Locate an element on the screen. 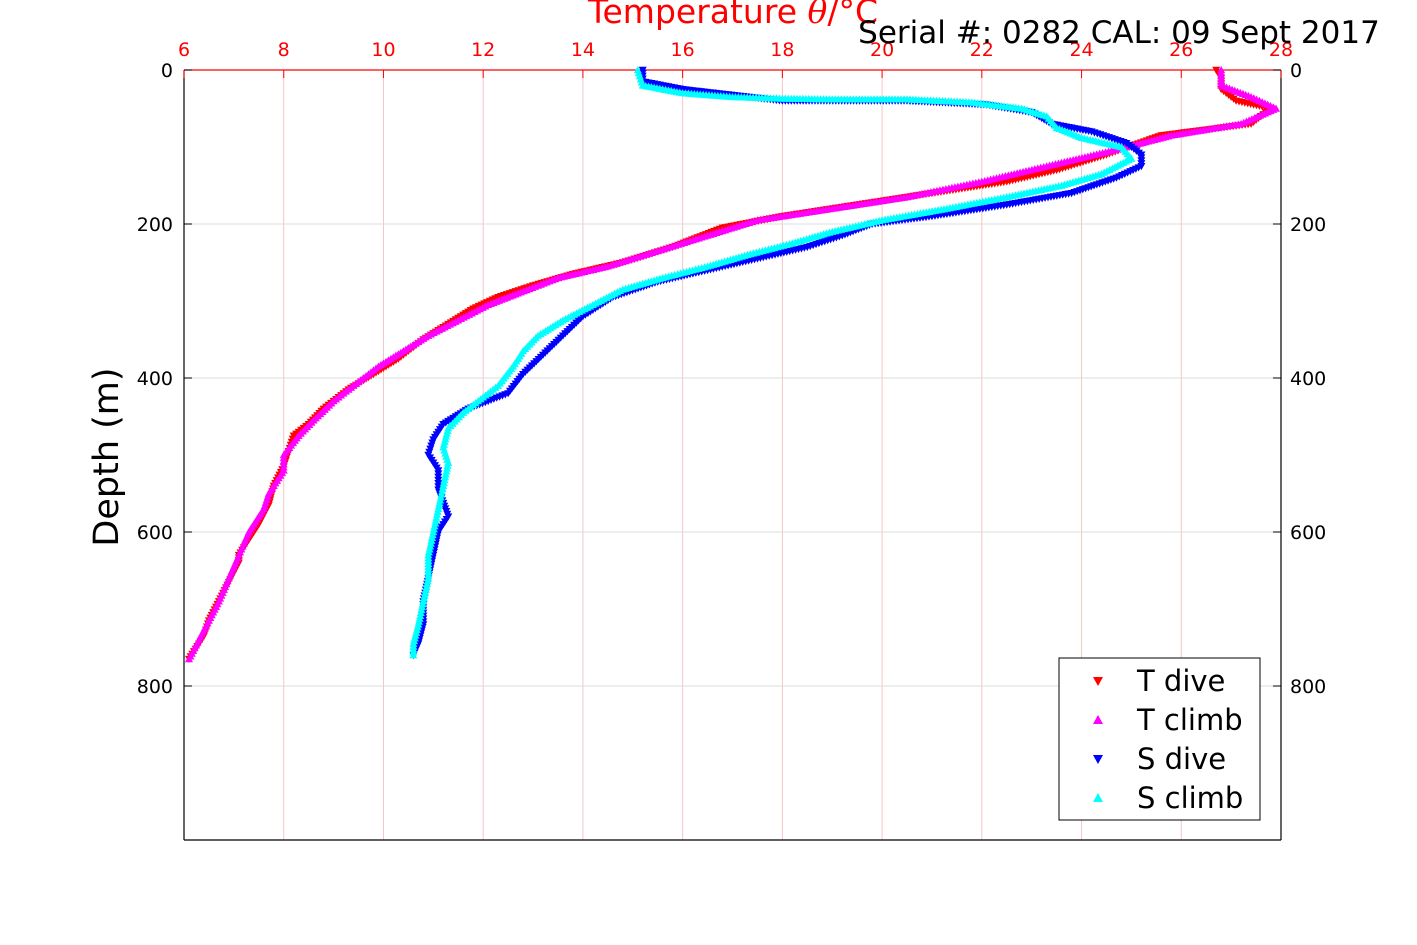 Image resolution: width=1417 pixels, height=945 pixels. x-tick-label: 16 is located at coordinates (683, 50).